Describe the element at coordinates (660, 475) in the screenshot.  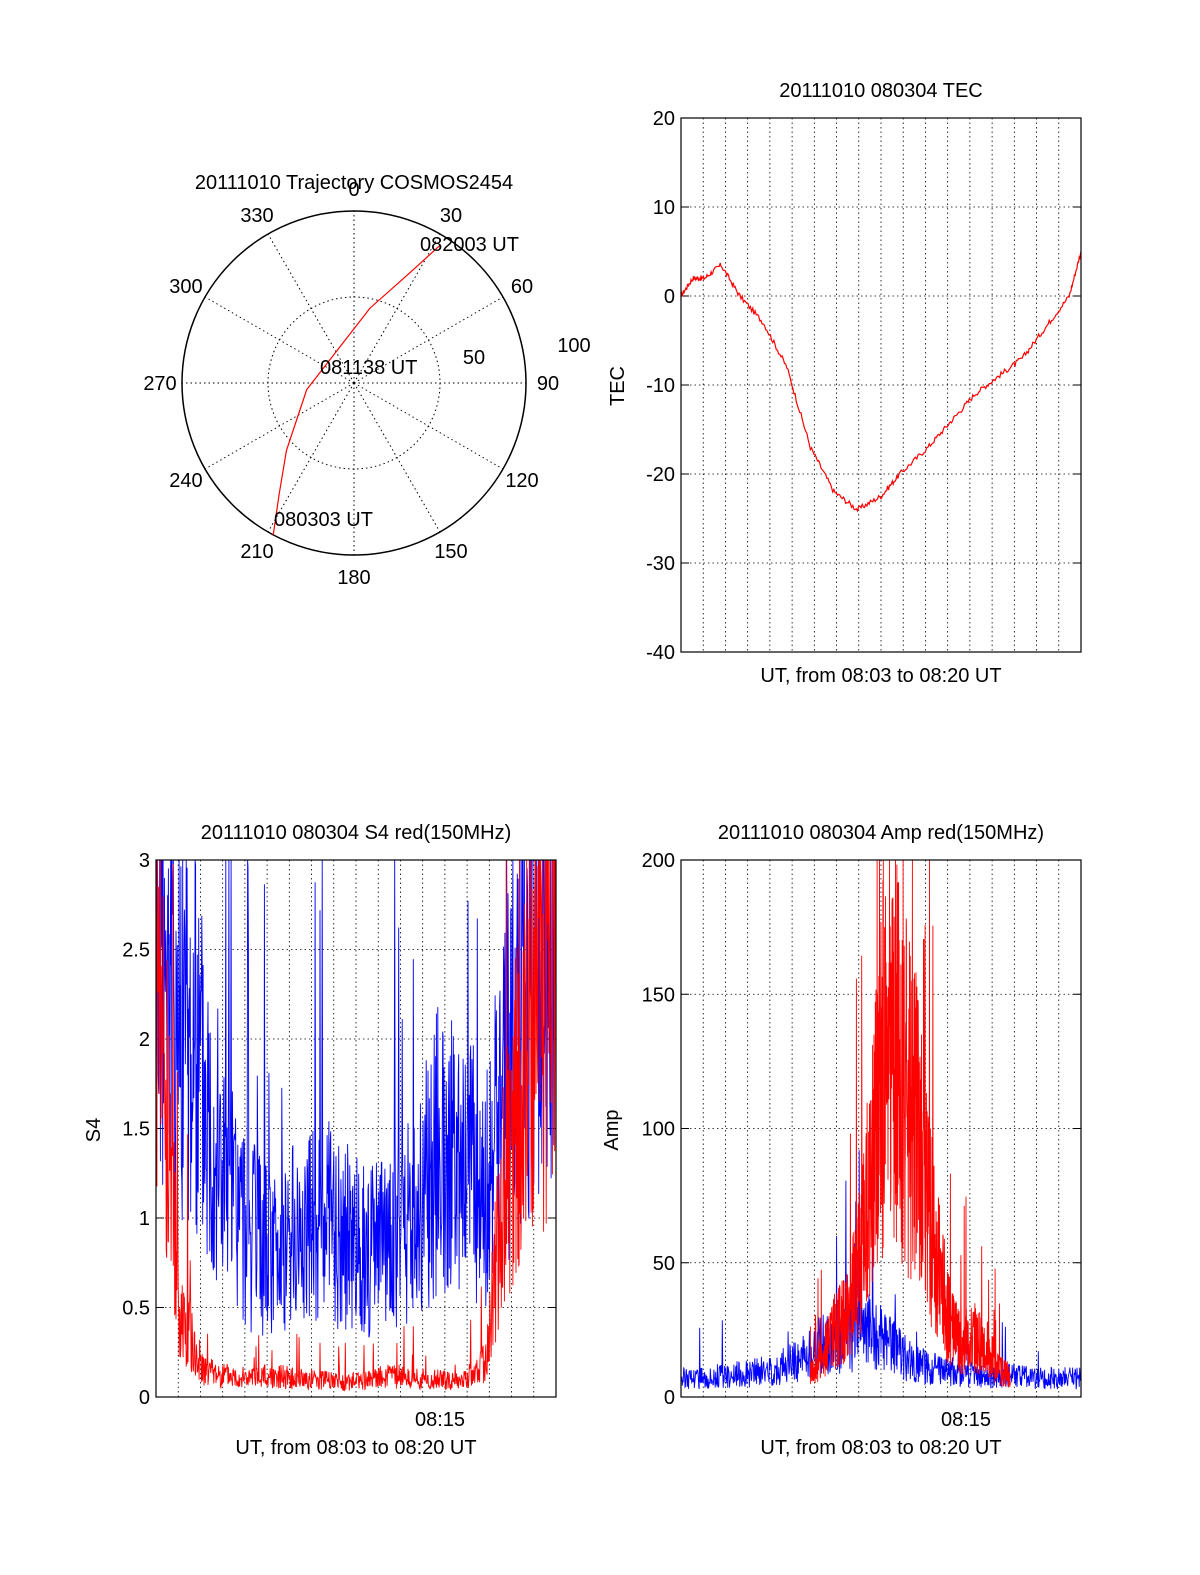
I see `y-tick-label: -20` at that location.